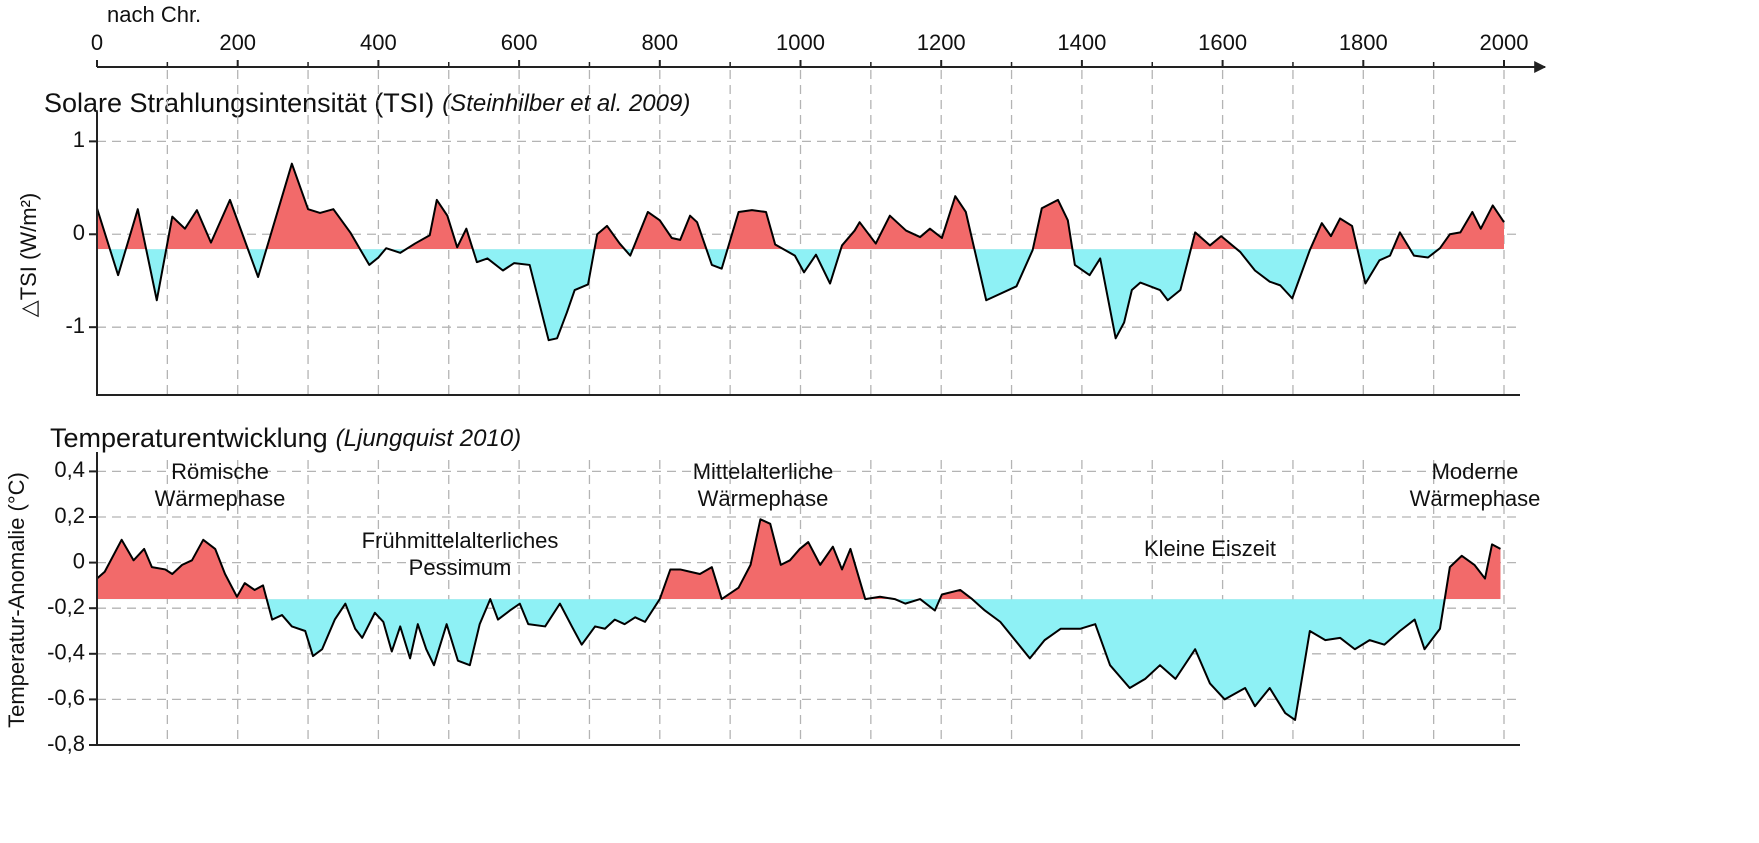 This screenshot has height=843, width=1759. Describe the element at coordinates (1222, 42) in the screenshot. I see `x-tick-label: 1600` at that location.